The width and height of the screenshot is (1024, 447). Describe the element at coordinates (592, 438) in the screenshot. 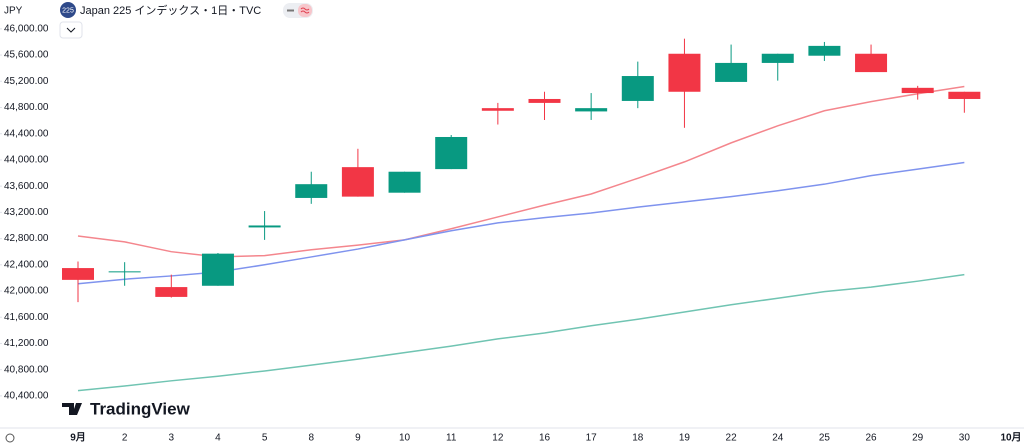

I see `x-tick-label: 17` at that location.